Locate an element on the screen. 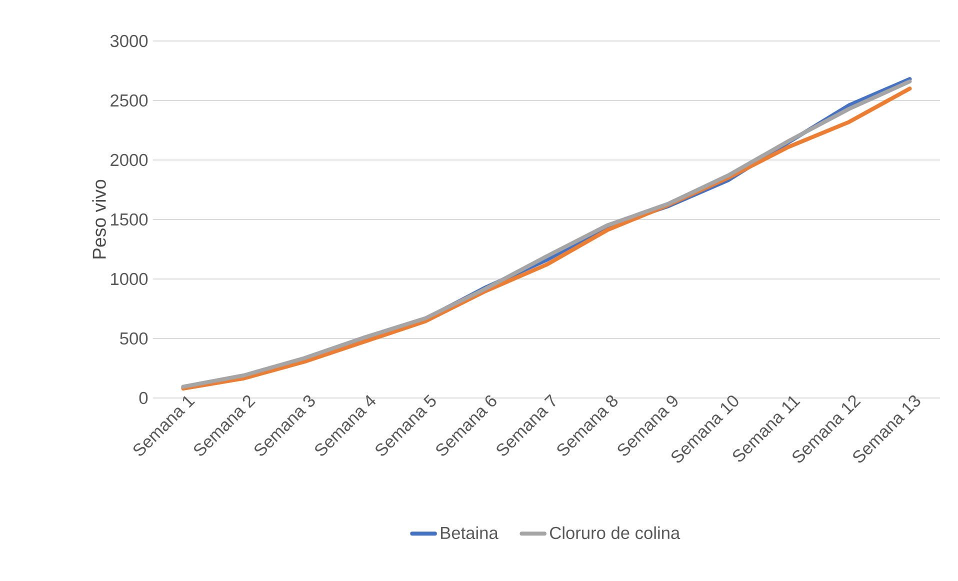  legend-label: Cloruro de colina is located at coordinates (615, 533).